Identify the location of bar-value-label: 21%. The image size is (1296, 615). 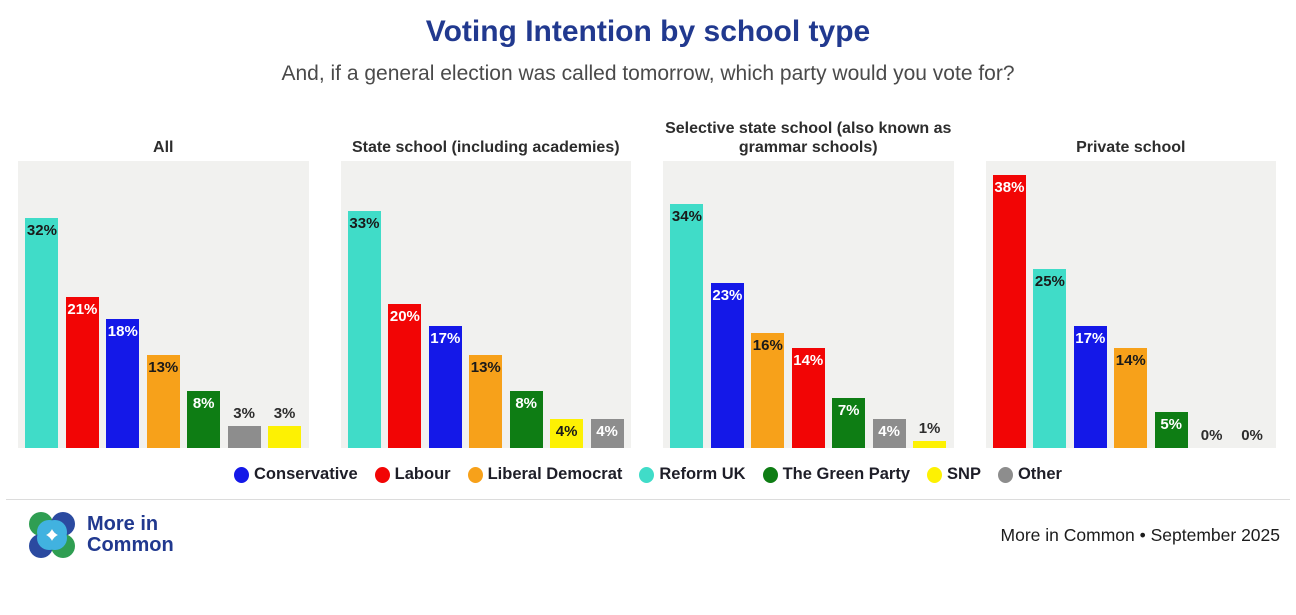
(82, 309).